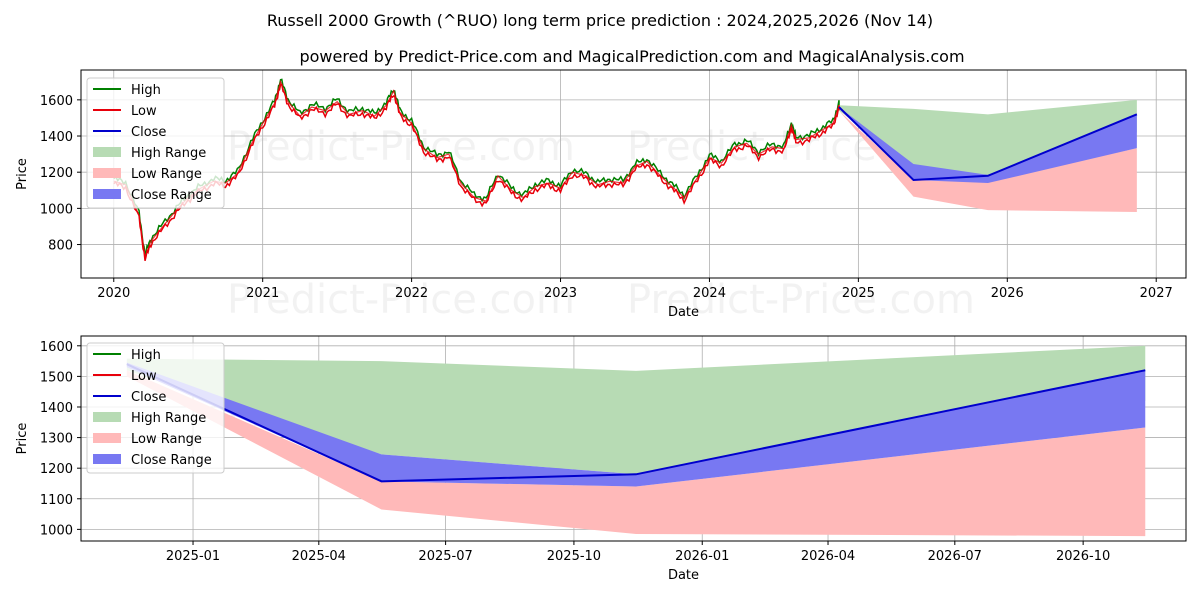 Image resolution: width=1200 pixels, height=600 pixels. I want to click on x-tick-label: 2026-07, so click(955, 556).